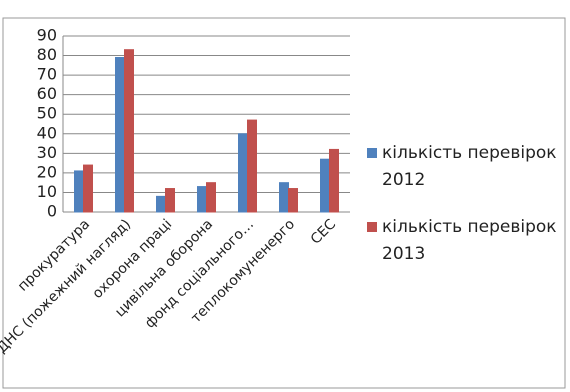 The width and height of the screenshot is (570, 392). What do you see at coordinates (47, 171) in the screenshot?
I see `y-tick-label: 20` at bounding box center [47, 171].